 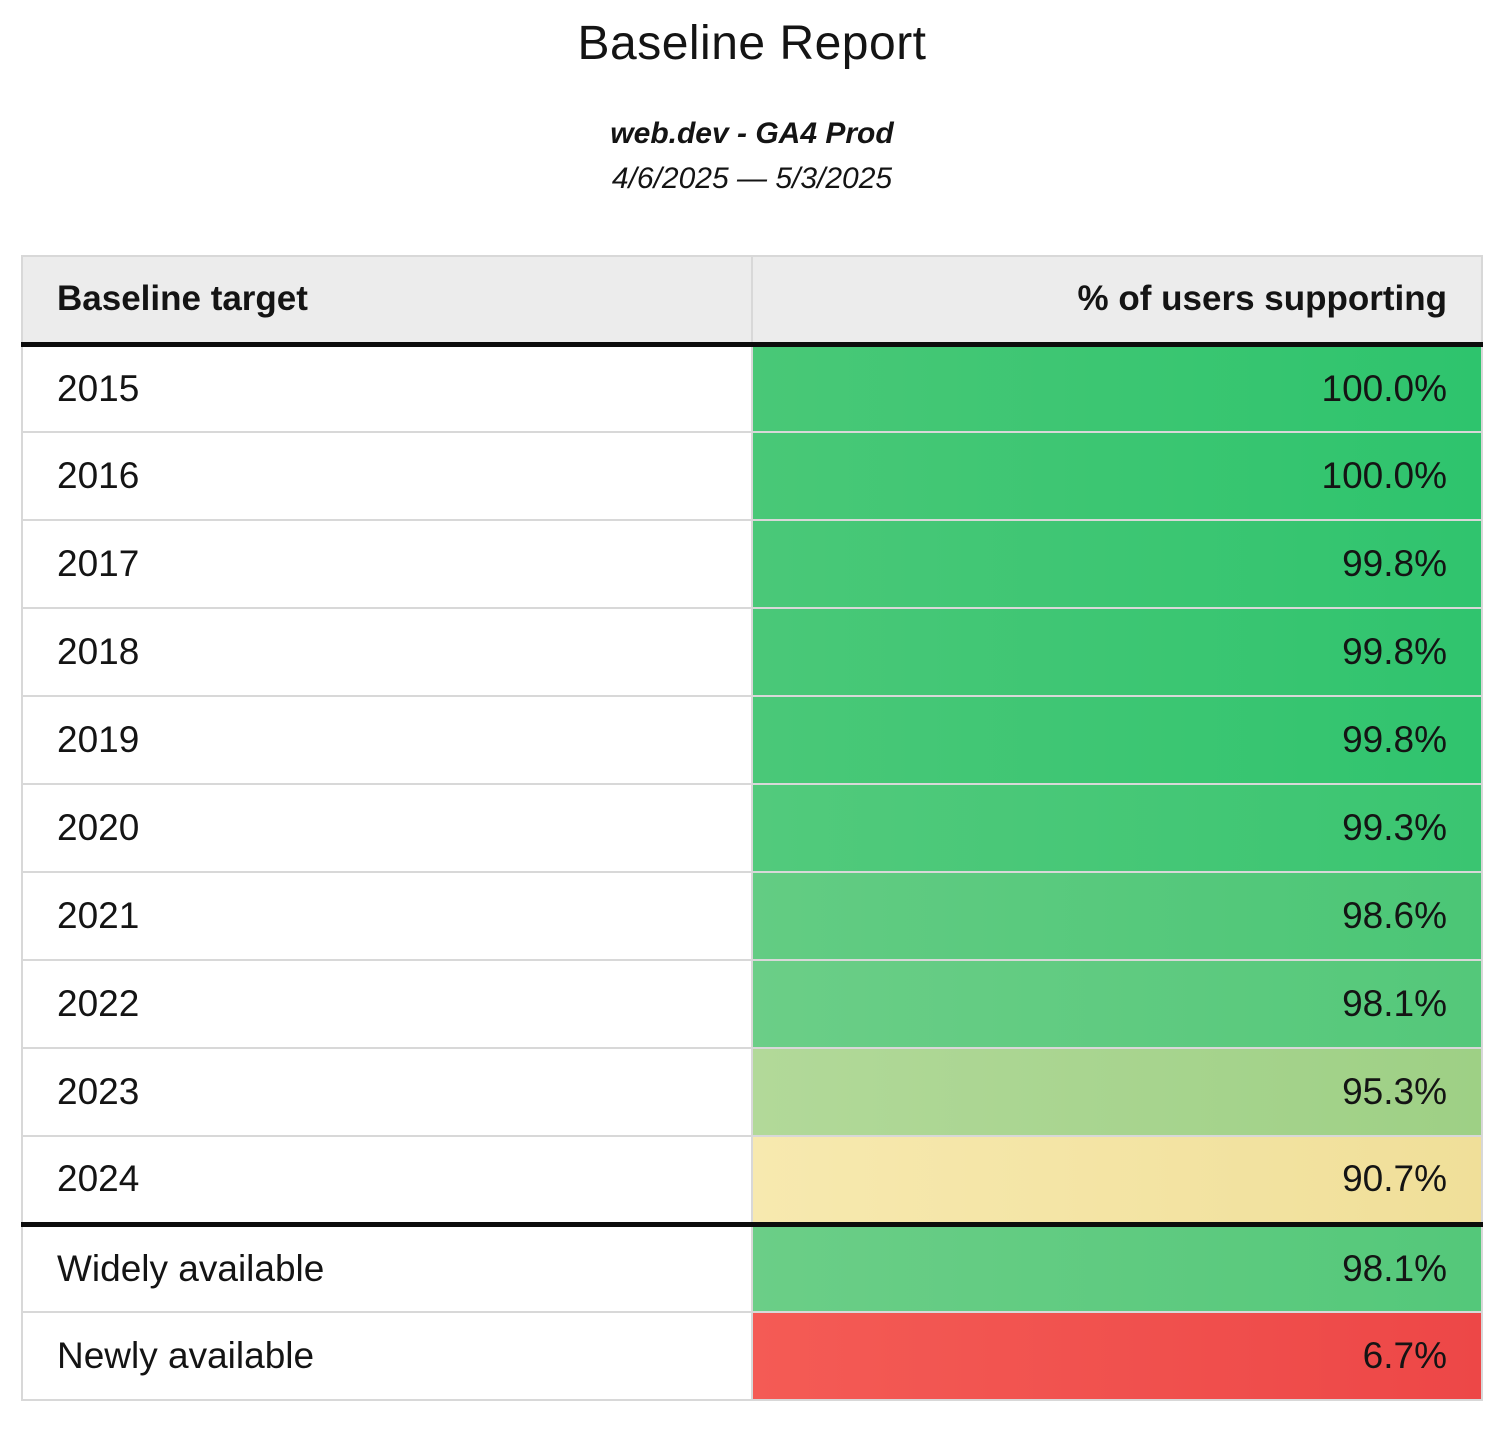 I want to click on table-row: 2020 99.3%, so click(x=752, y=828).